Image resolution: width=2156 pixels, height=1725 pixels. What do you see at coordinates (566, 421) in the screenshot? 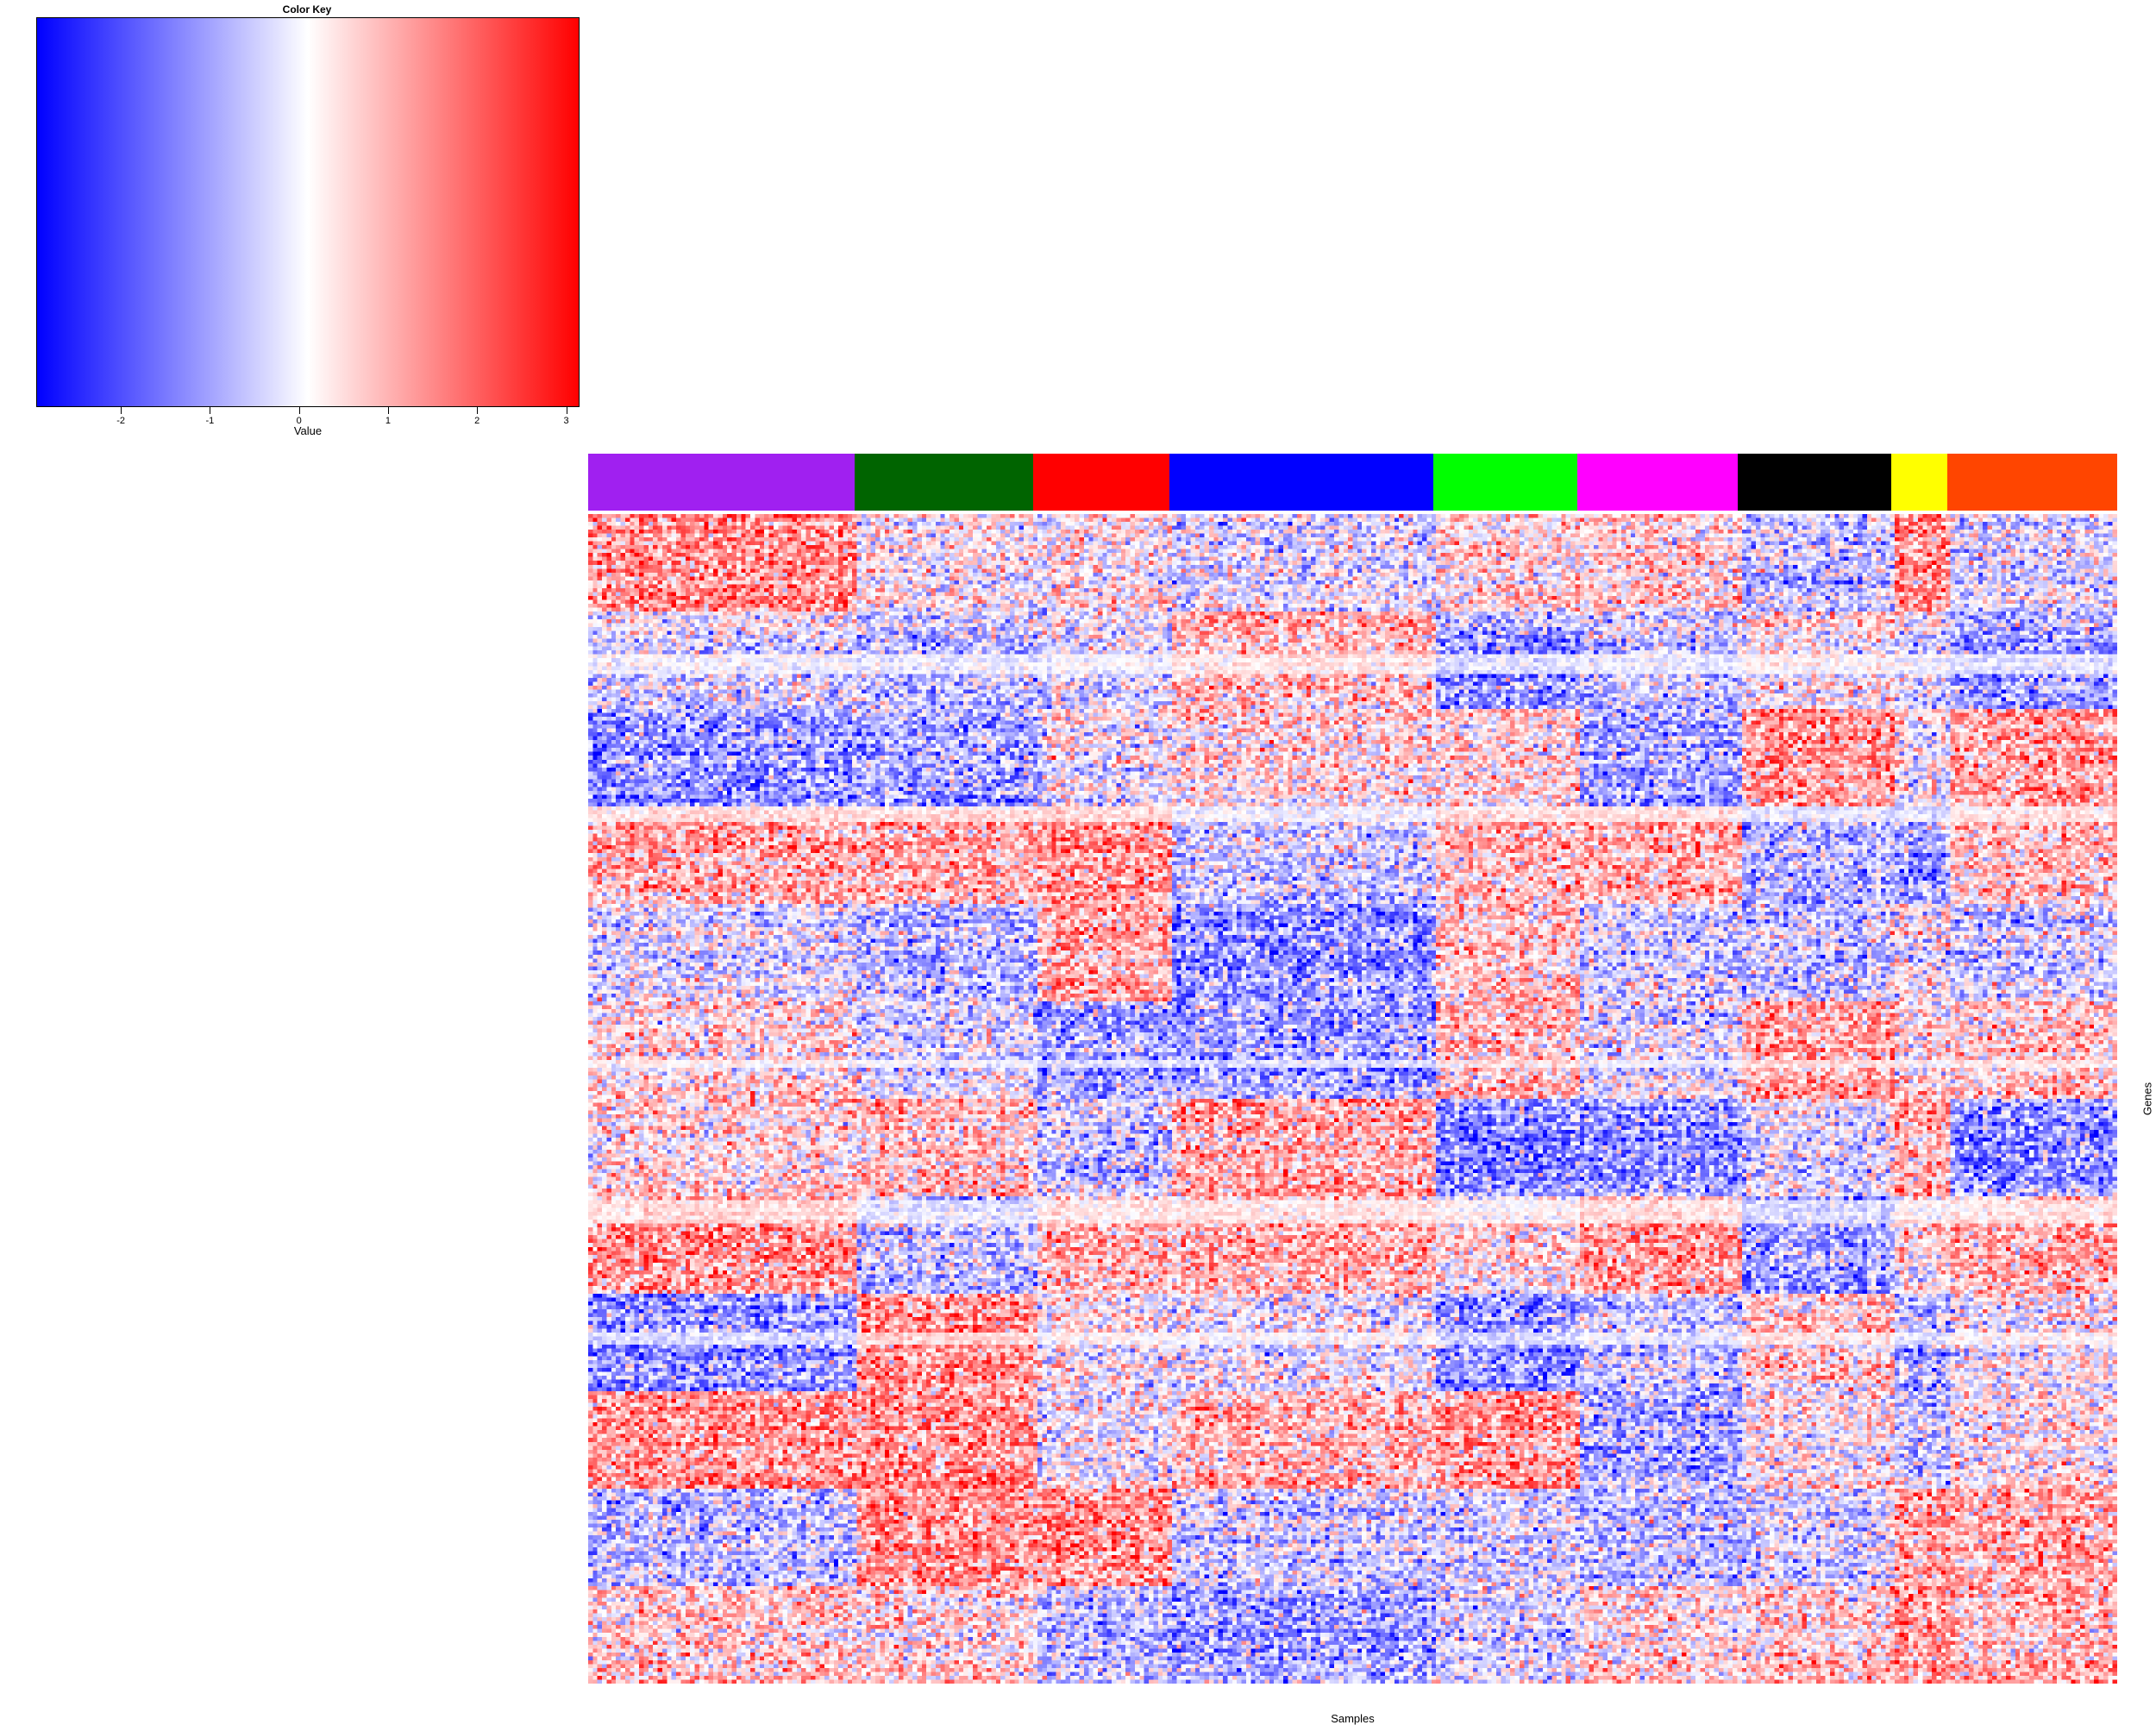
I see `color-key-tick-label: 3` at bounding box center [566, 421].